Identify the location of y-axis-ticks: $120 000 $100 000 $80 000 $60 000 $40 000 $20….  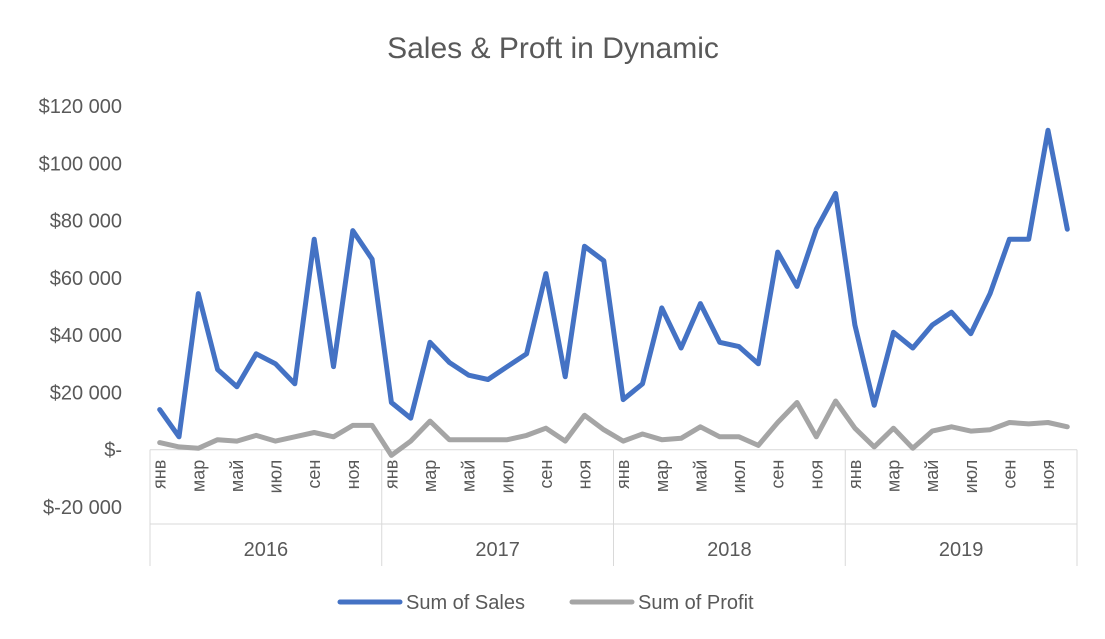
(80, 307).